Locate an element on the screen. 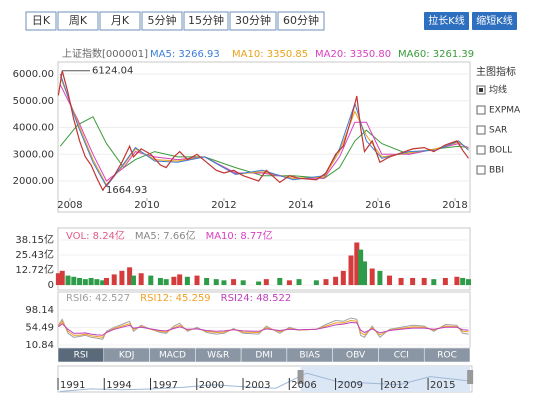 This screenshot has height=408, width=542. button-label: 拉长K线 is located at coordinates (446, 20).